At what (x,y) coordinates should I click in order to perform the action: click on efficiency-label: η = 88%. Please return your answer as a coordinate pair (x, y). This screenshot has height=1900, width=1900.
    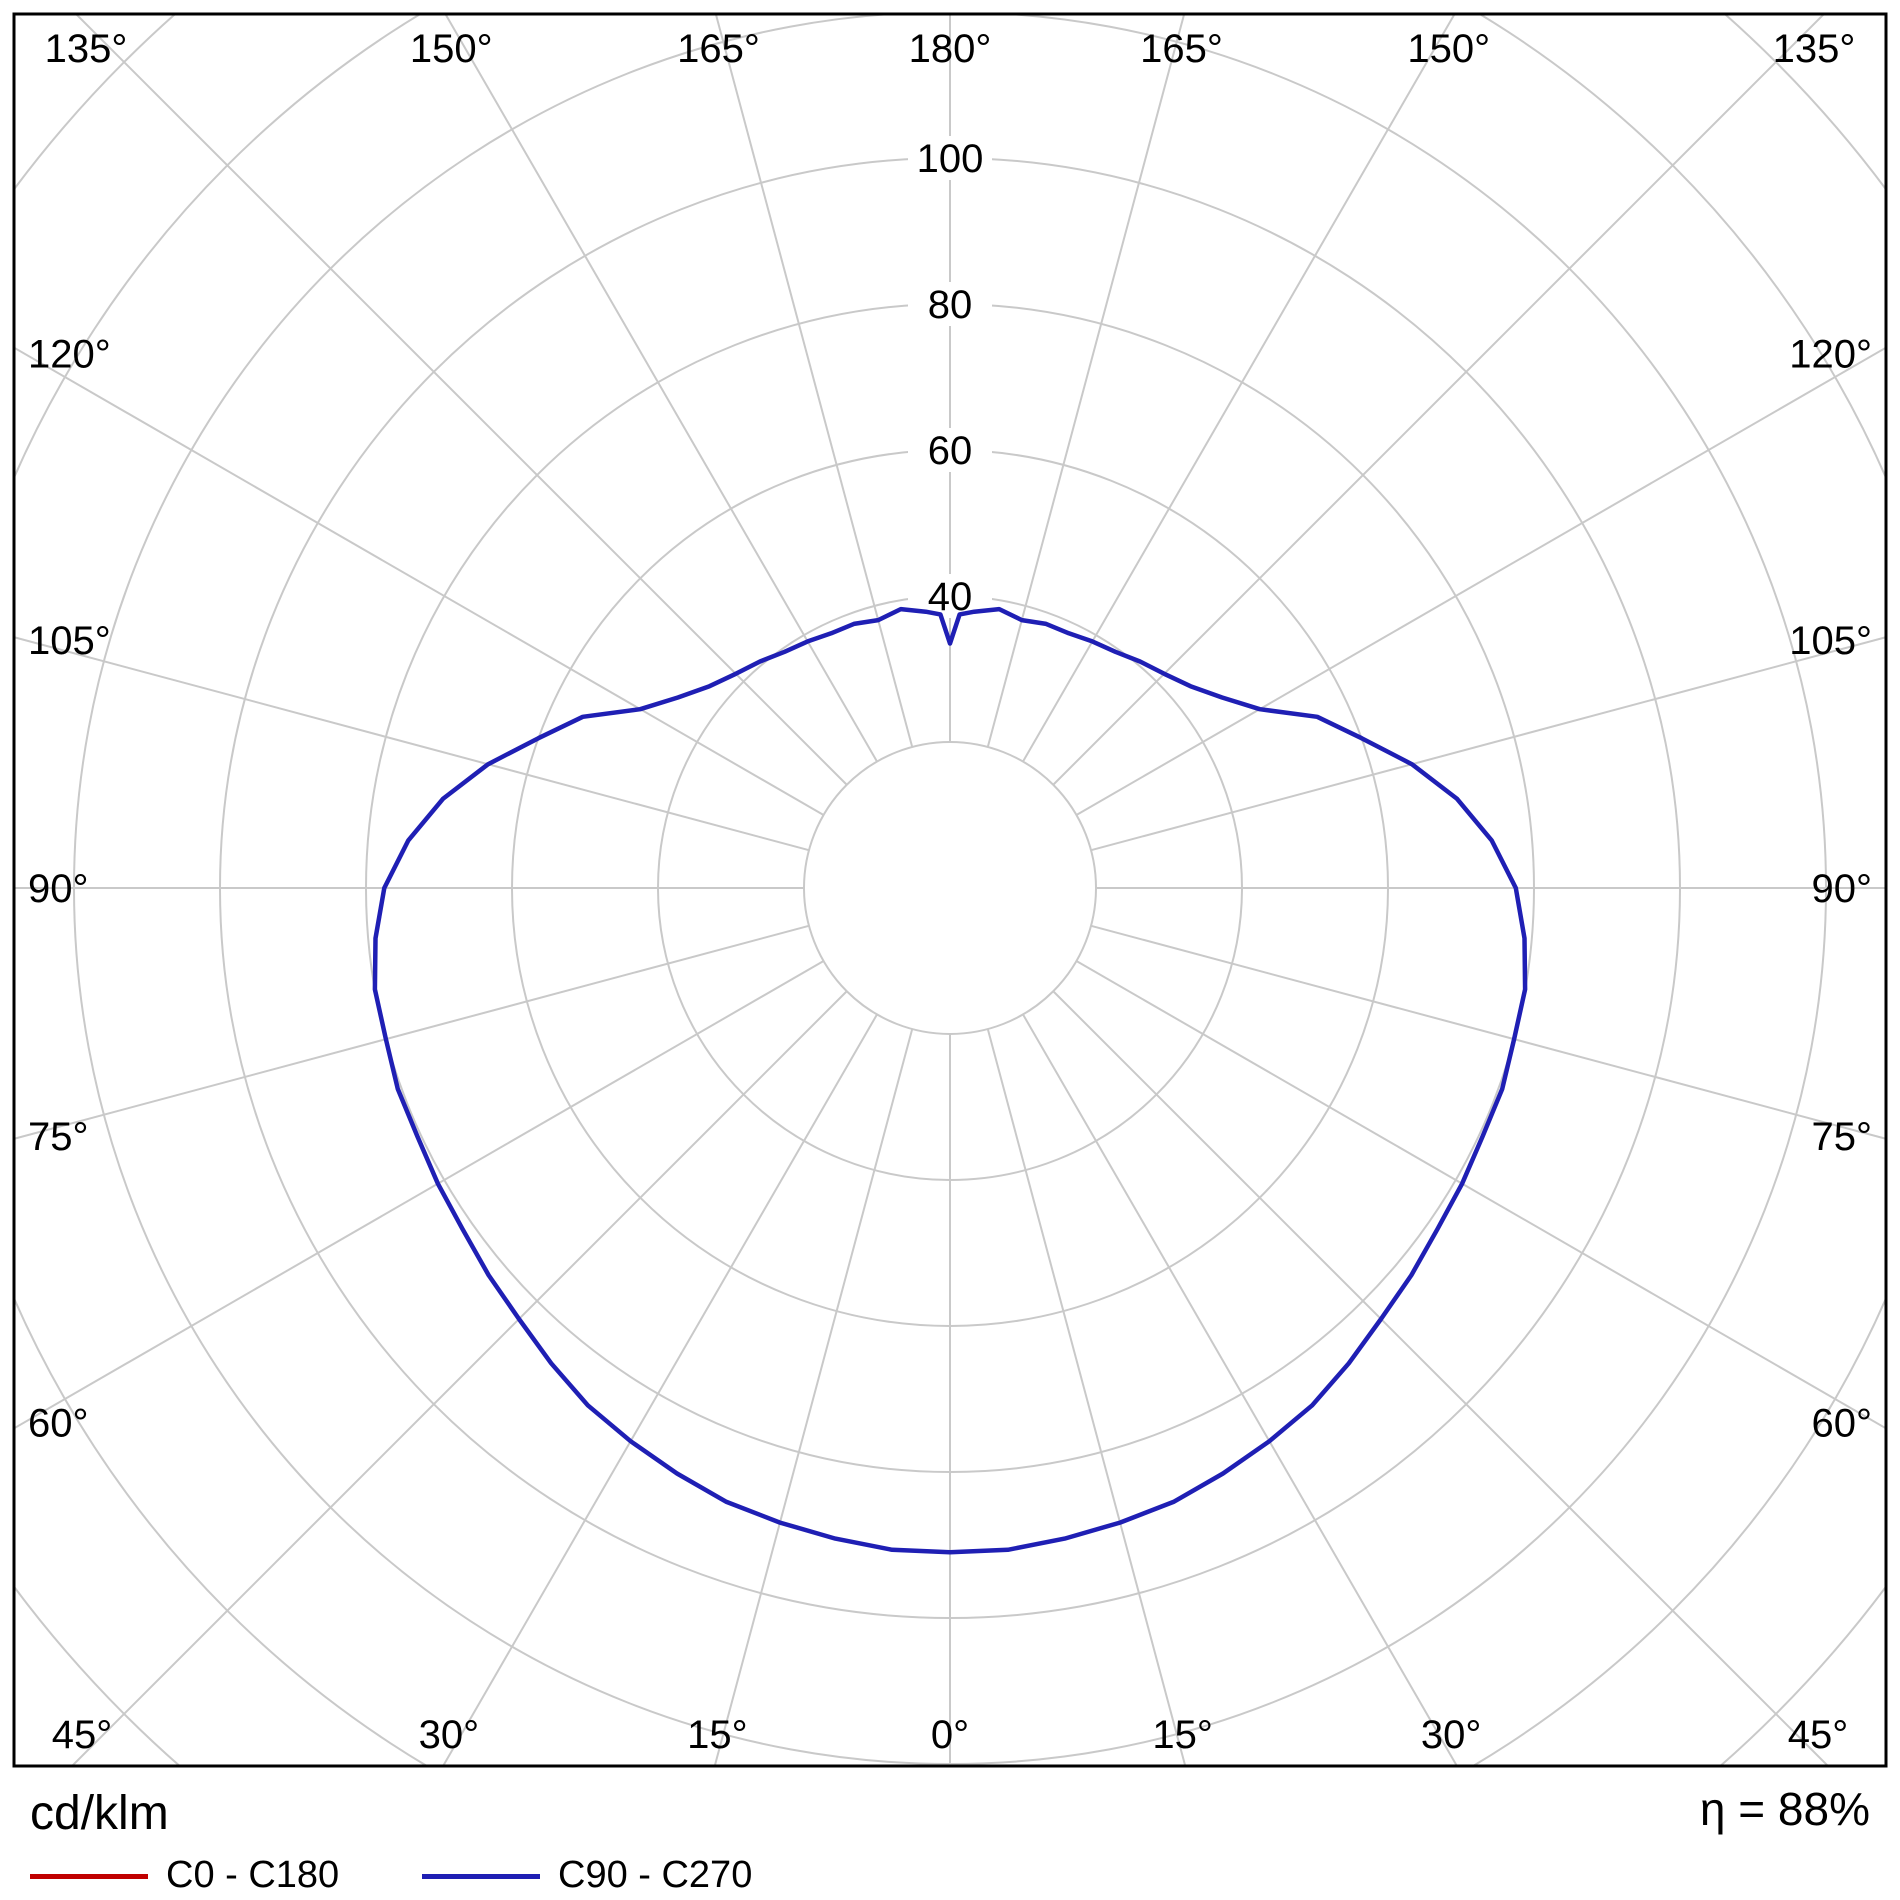
    Looking at the image, I should click on (1784, 1809).